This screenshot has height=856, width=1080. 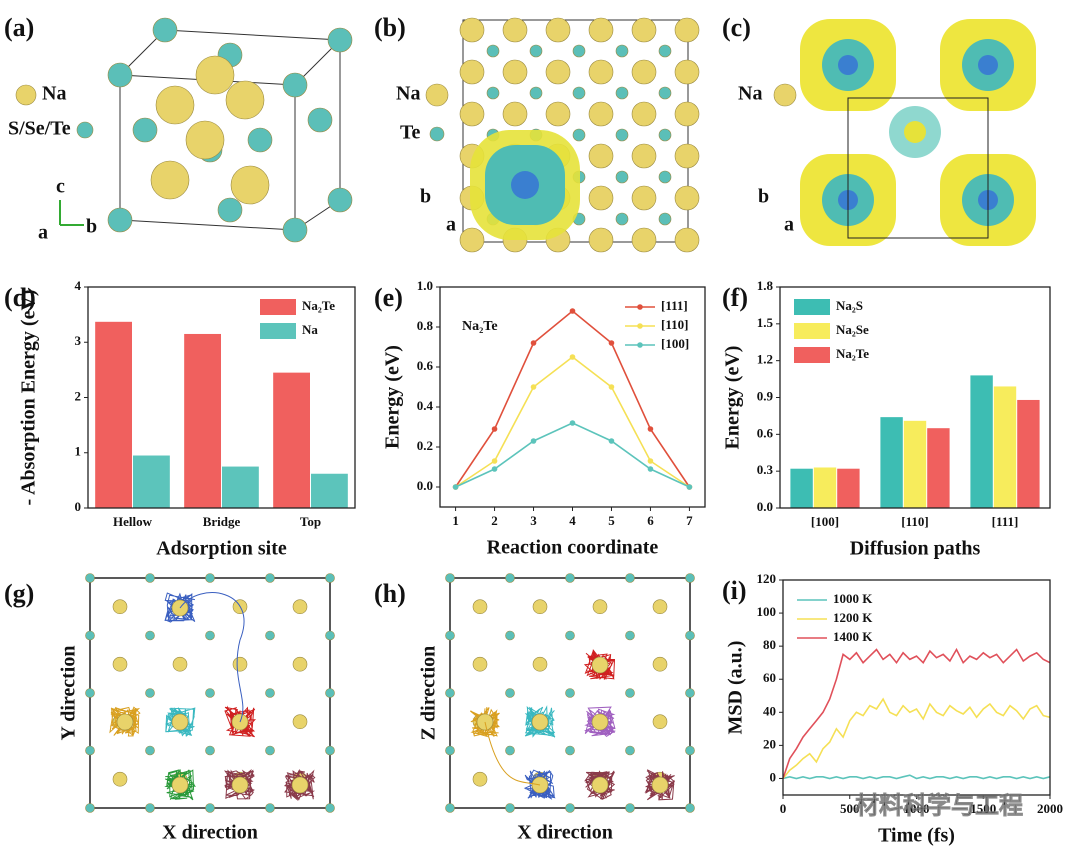 What do you see at coordinates (674, 324) in the screenshot?
I see `legend-label: [110]` at bounding box center [674, 324].